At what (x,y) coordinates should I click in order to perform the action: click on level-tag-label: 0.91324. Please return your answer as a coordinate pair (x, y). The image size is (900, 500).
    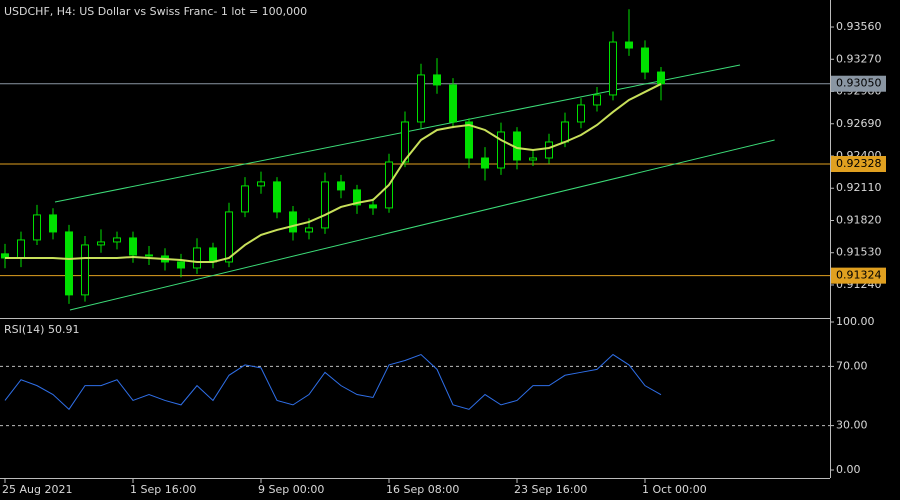
    Looking at the image, I should click on (859, 275).